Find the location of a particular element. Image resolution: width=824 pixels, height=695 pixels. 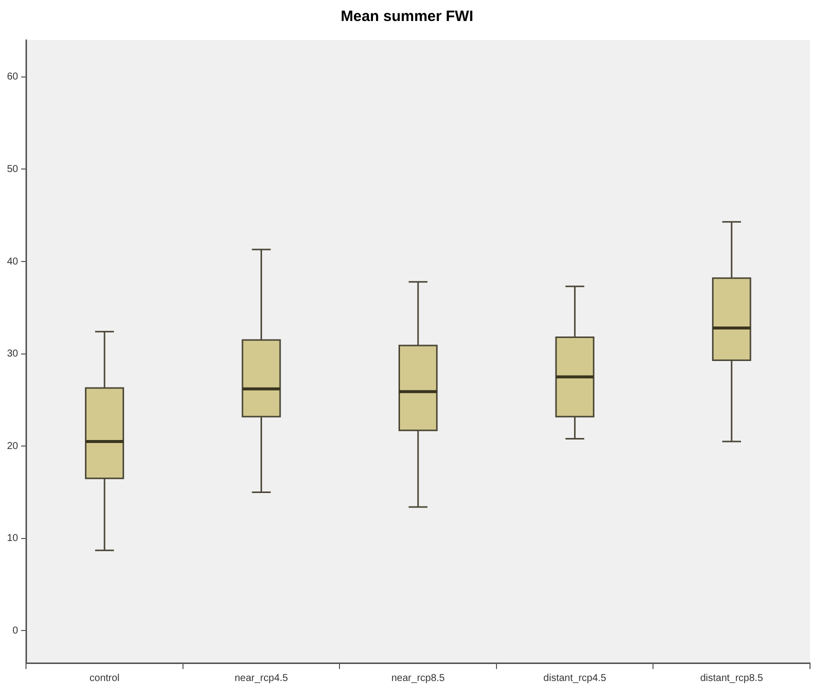

x-tick-label: control is located at coordinates (105, 678).